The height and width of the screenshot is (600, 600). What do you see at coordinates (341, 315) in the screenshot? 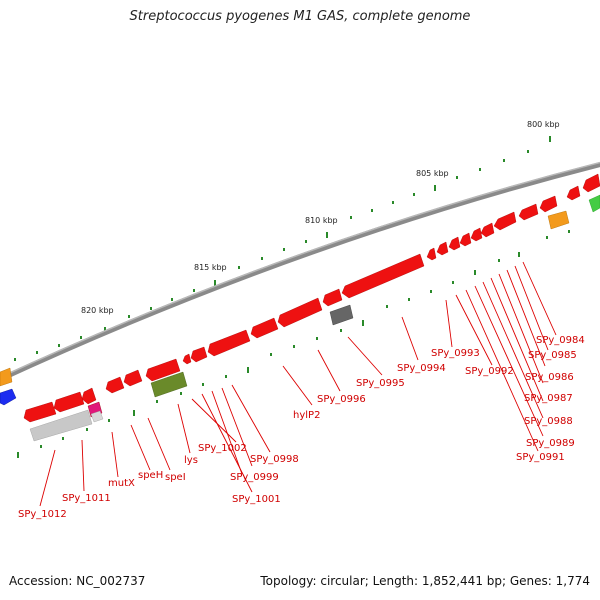
I see `gray-feature` at bounding box center [341, 315].